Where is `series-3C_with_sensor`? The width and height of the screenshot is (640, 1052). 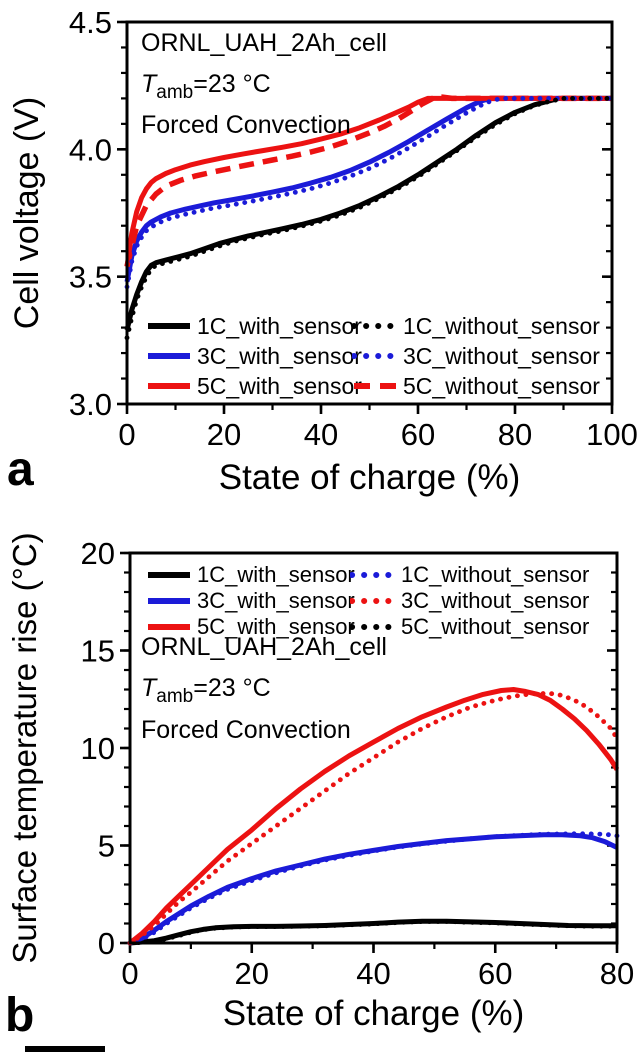 series-3C_with_sensor is located at coordinates (368, 189).